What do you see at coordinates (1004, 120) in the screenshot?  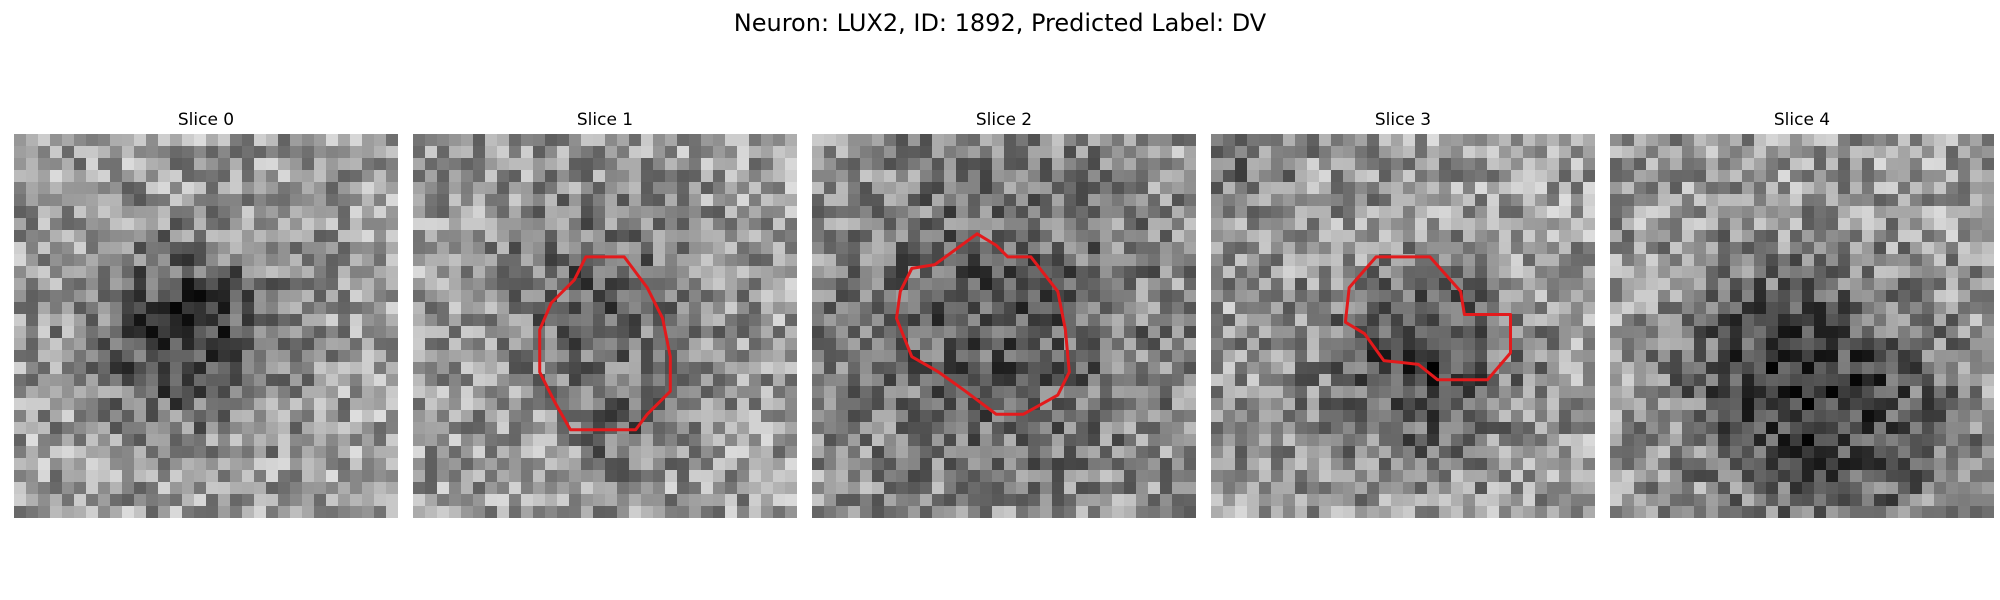 I see `panel-title-slice-2: Slice 2` at bounding box center [1004, 120].